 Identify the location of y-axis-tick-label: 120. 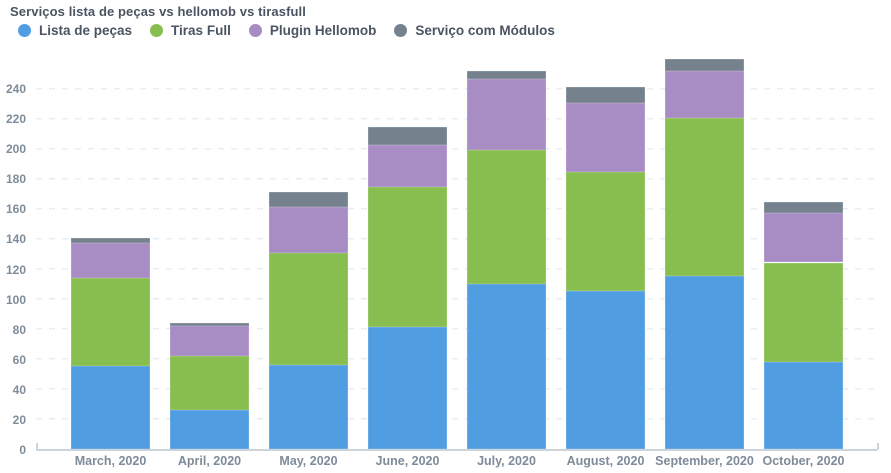
(15, 269).